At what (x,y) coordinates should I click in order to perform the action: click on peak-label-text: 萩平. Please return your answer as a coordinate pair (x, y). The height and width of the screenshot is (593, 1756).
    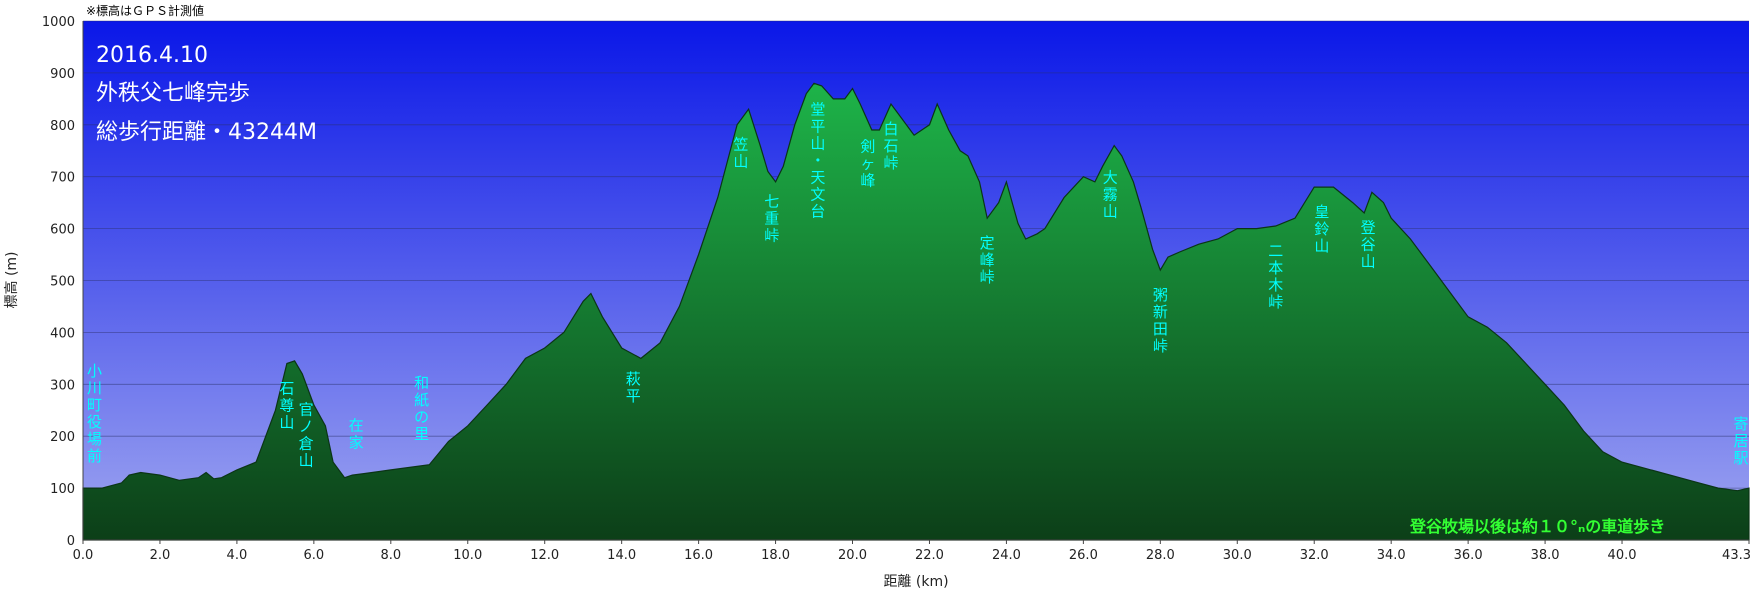
    Looking at the image, I should click on (633, 387).